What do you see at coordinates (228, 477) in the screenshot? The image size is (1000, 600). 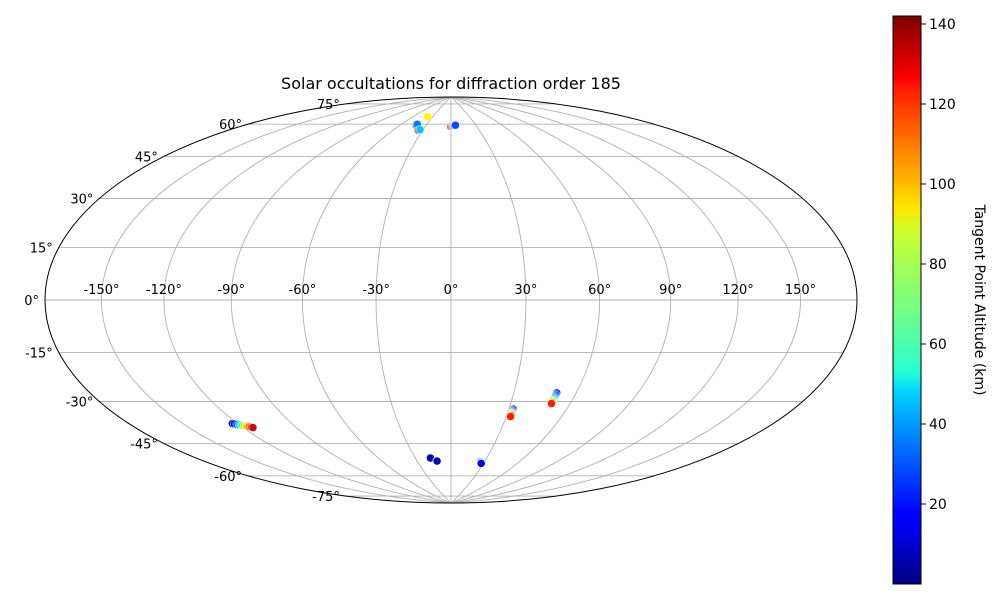 I see `lat-tick-label: -60°` at bounding box center [228, 477].